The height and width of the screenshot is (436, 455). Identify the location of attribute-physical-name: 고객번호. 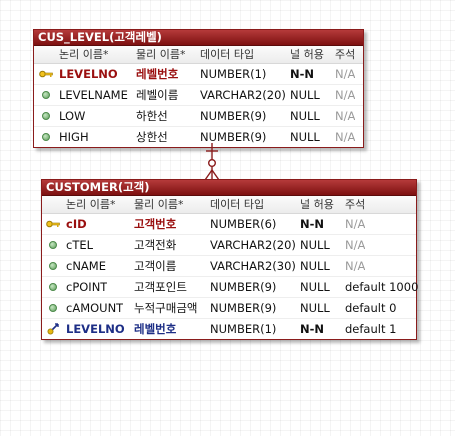
(155, 224).